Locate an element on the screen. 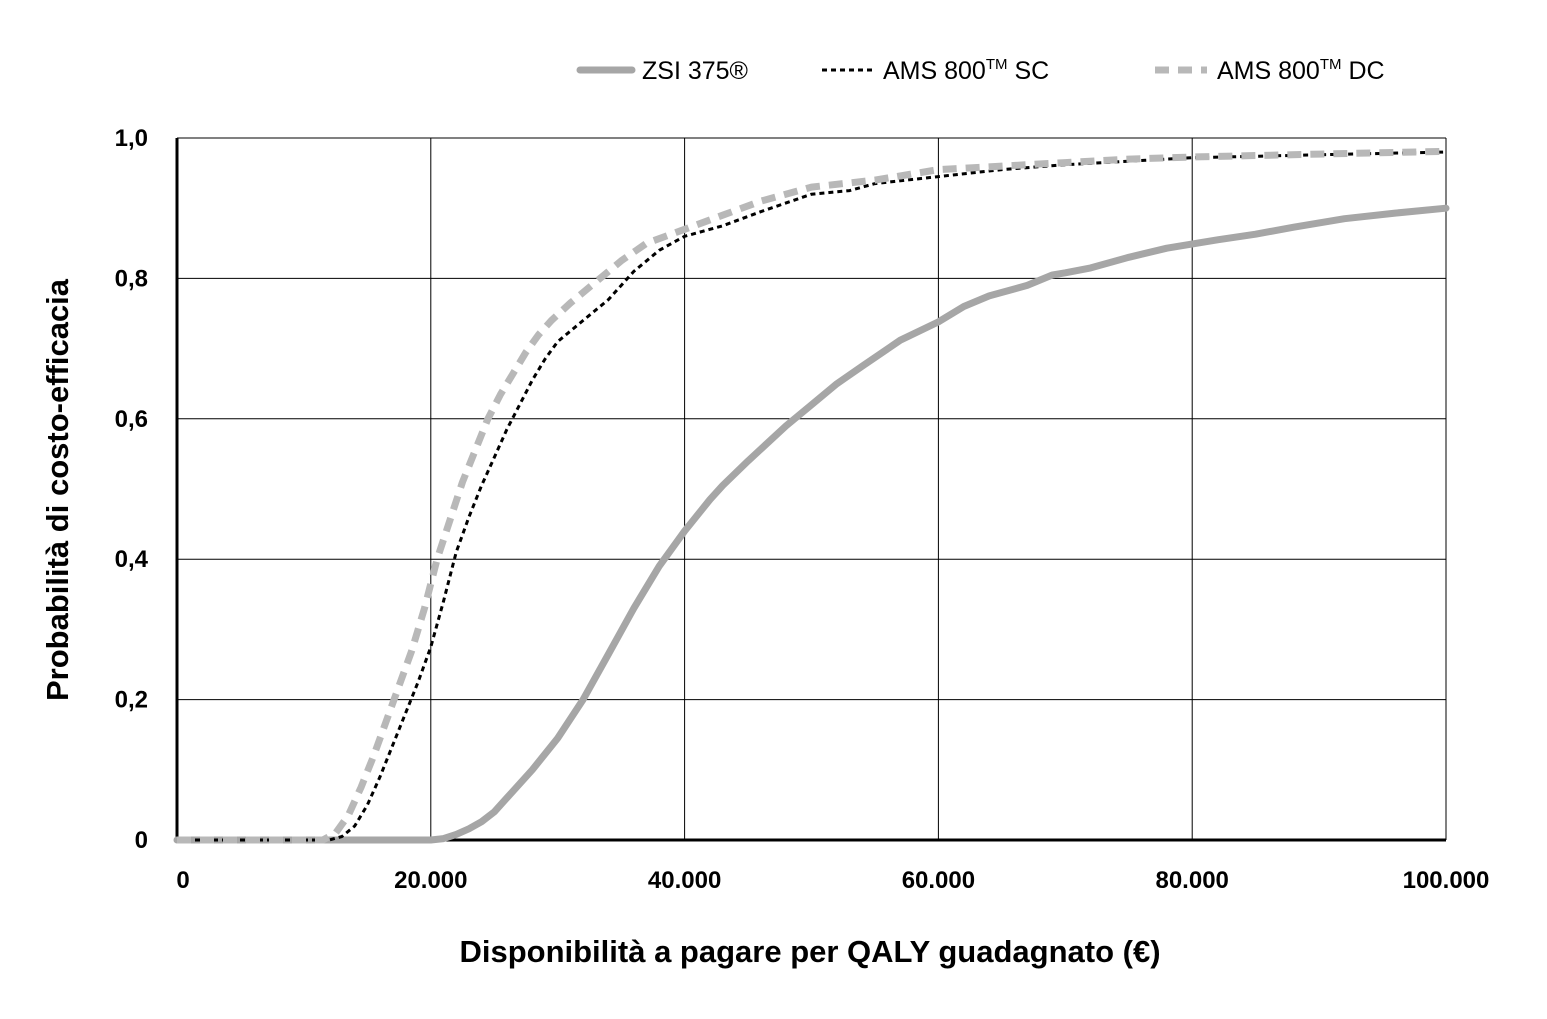 Image resolution: width=1547 pixels, height=1019 pixels. x-tick-label: 40.000 is located at coordinates (684, 880).